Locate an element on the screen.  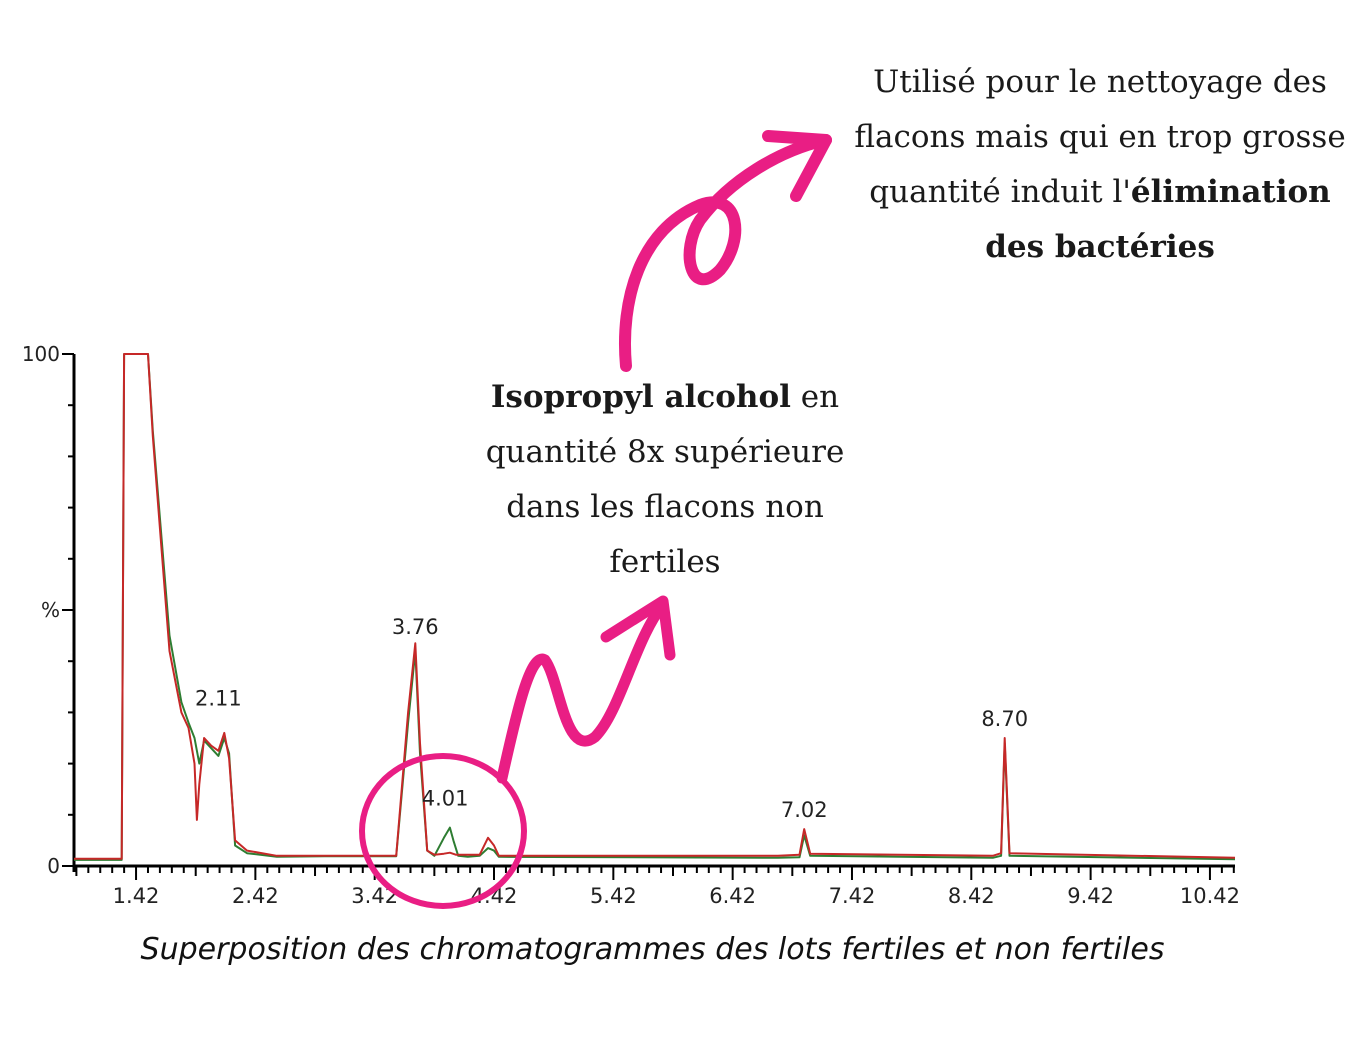
y-tick-label: 100 is located at coordinates (41, 354).